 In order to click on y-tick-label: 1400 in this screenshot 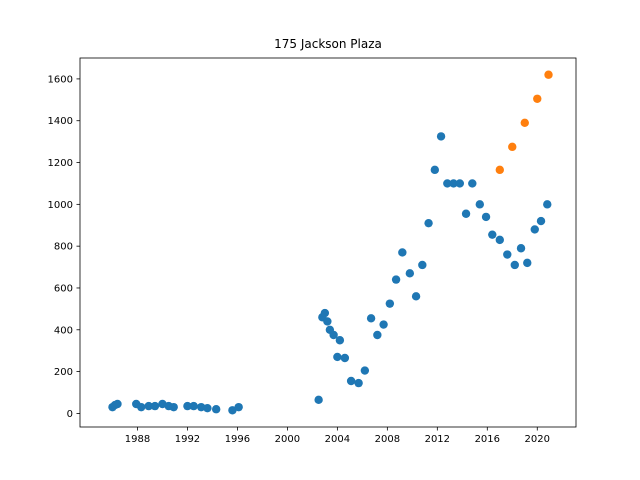, I will do `click(60, 121)`.